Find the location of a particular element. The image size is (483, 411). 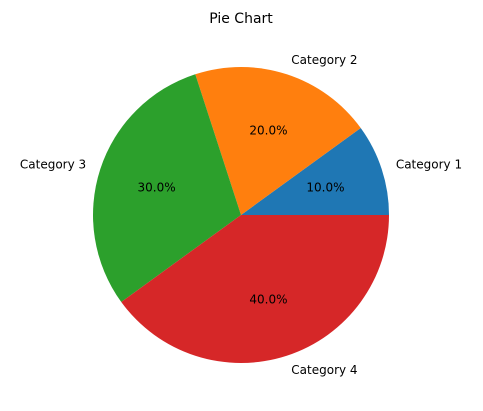

percent-label-3: 30.0% is located at coordinates (156, 188).